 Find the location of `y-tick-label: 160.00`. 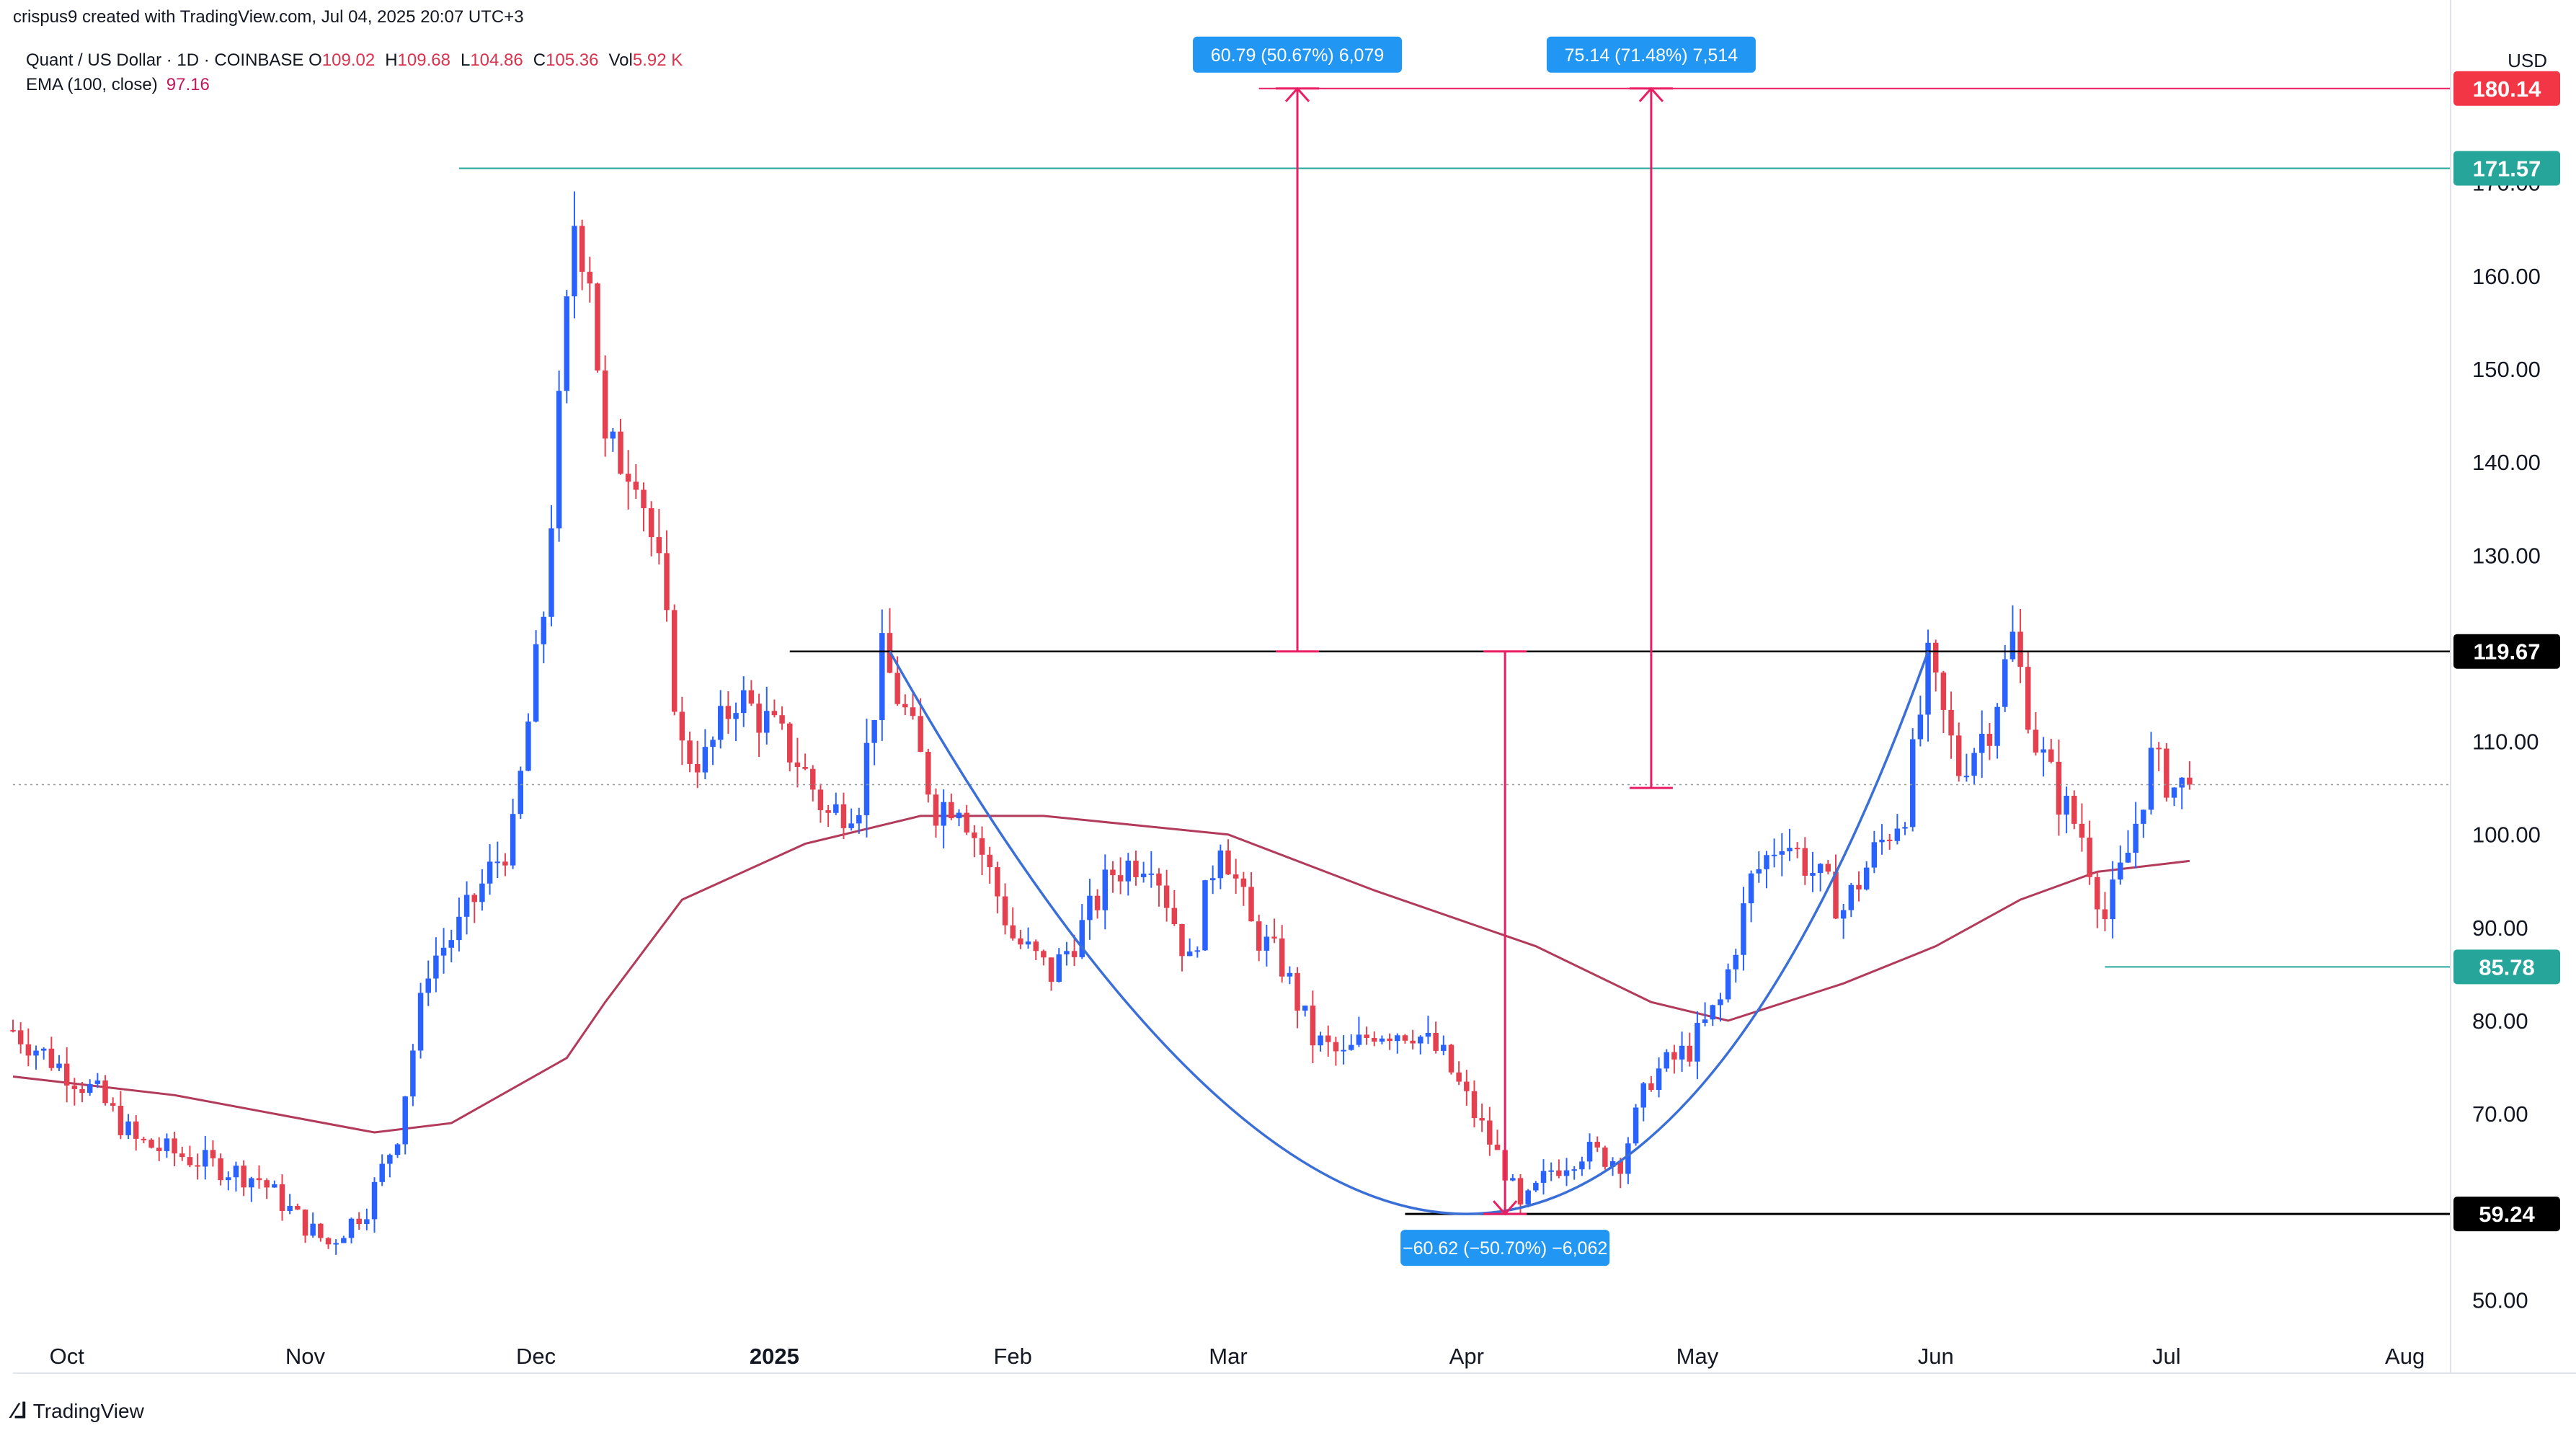

y-tick-label: 160.00 is located at coordinates (2506, 276).